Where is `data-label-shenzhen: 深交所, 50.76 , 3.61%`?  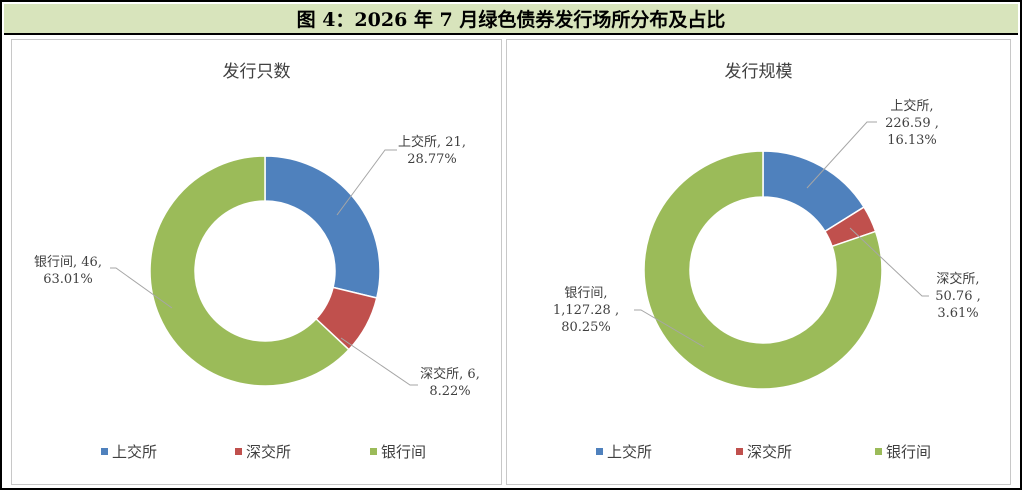 data-label-shenzhen: 深交所, 50.76 , 3.61% is located at coordinates (957, 296).